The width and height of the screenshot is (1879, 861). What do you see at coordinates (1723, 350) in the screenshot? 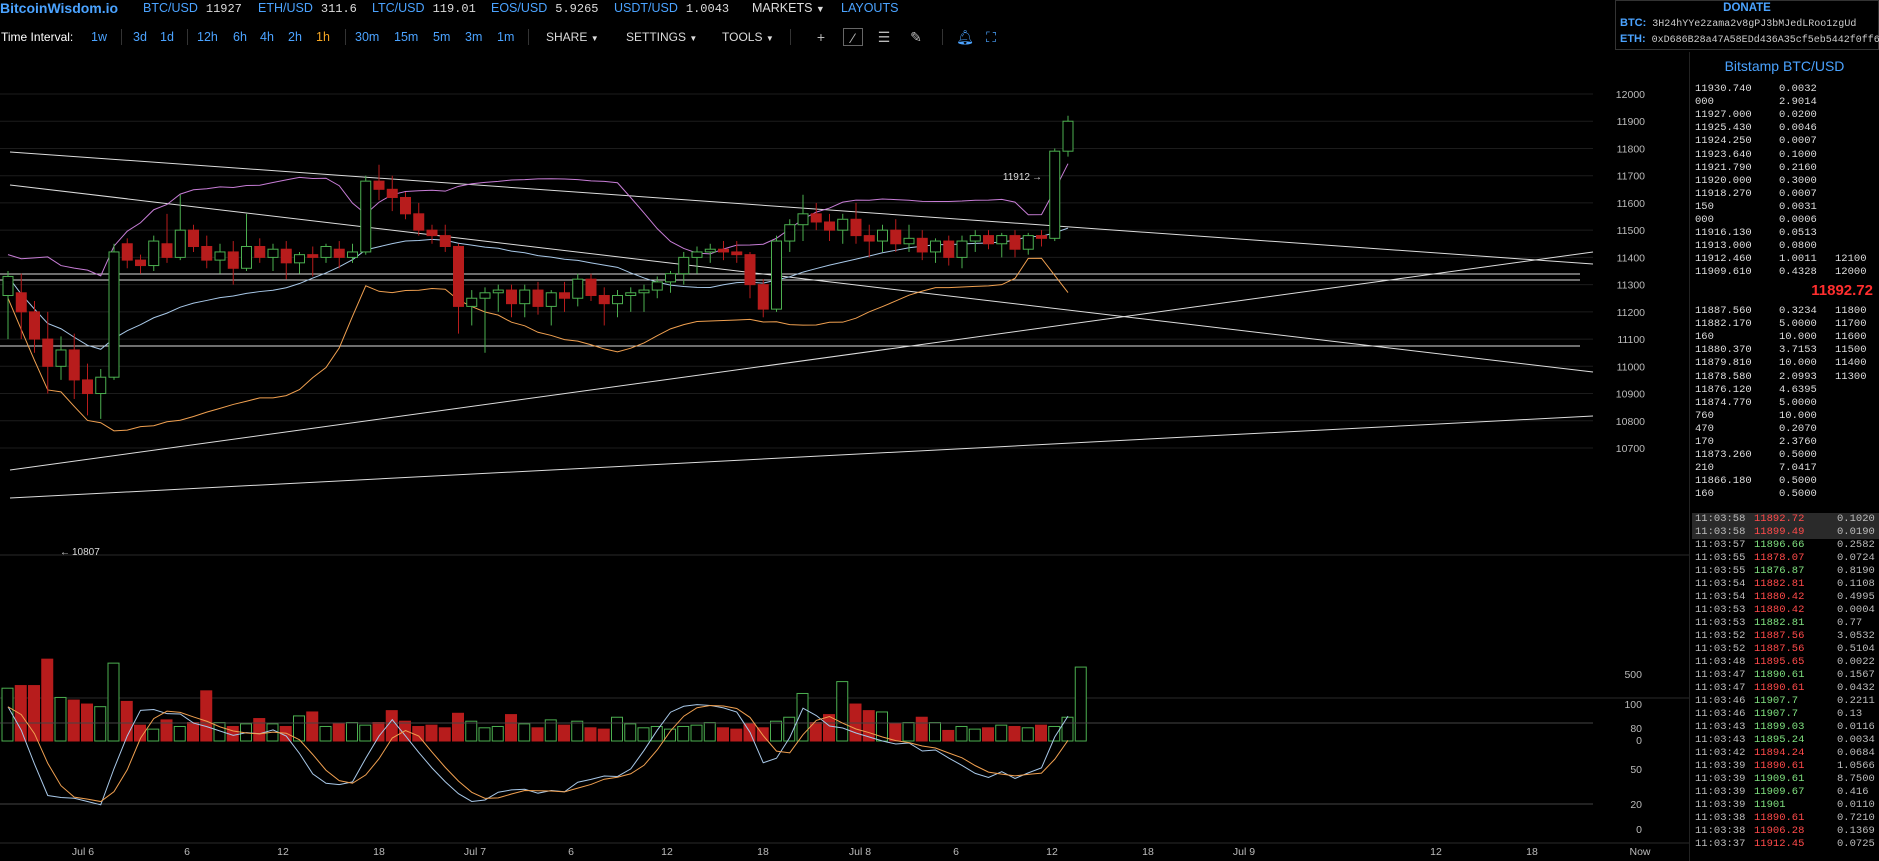
I see `orderbook-price: 11880.370` at bounding box center [1723, 350].